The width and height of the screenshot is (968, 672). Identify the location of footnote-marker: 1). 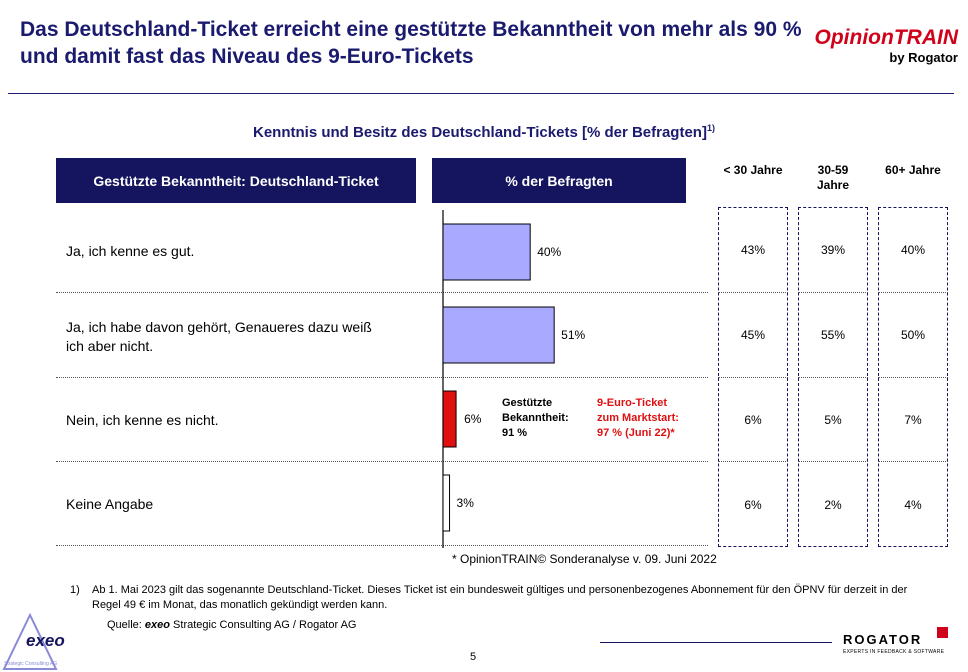
(75, 590).